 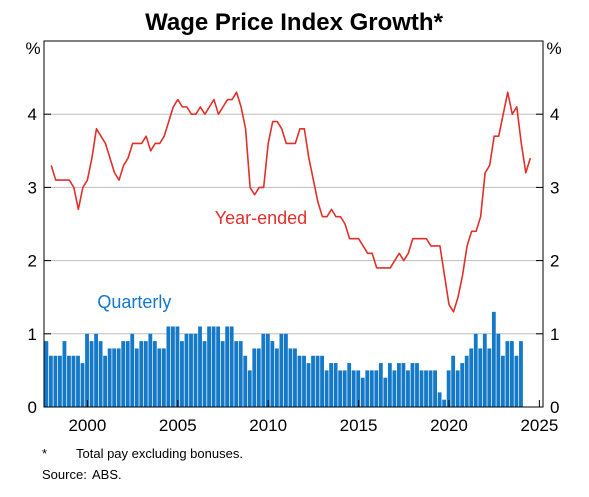 What do you see at coordinates (359, 425) in the screenshot?
I see `x-tick-label: 2015` at bounding box center [359, 425].